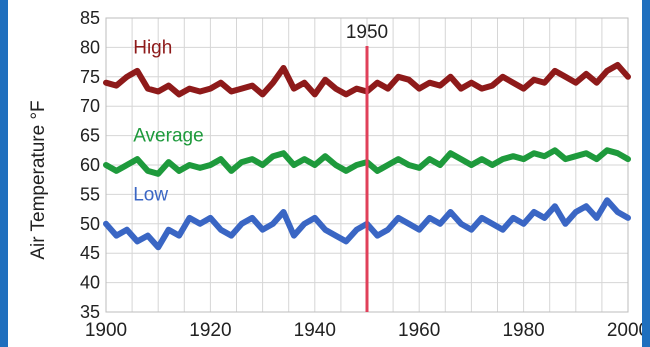  Describe the element at coordinates (419, 330) in the screenshot. I see `x-tick-label: 1960` at that location.